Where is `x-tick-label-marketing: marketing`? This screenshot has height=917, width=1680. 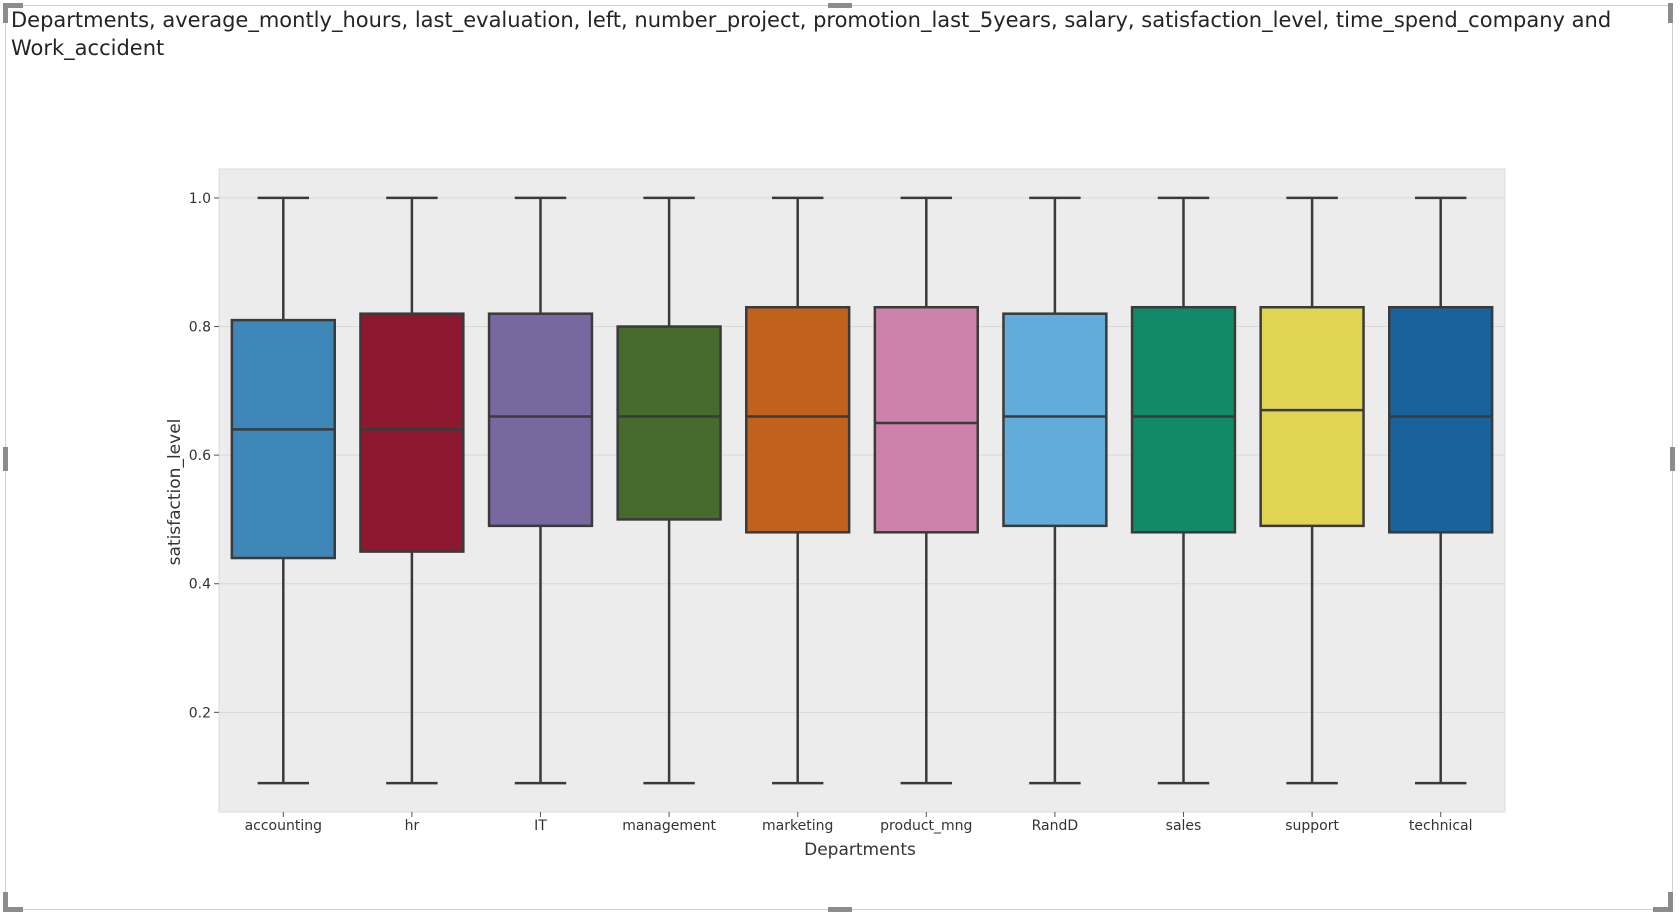
x-tick-label-marketing: marketing is located at coordinates (797, 826).